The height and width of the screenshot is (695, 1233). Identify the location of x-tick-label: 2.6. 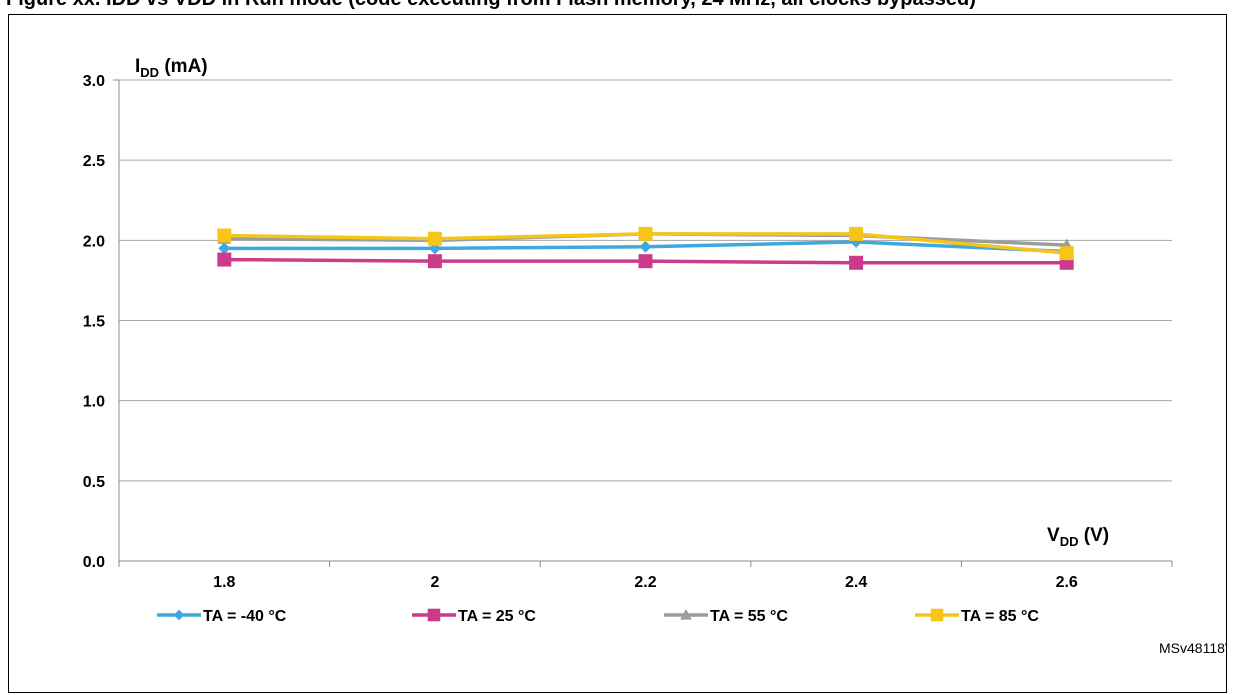
(1067, 582).